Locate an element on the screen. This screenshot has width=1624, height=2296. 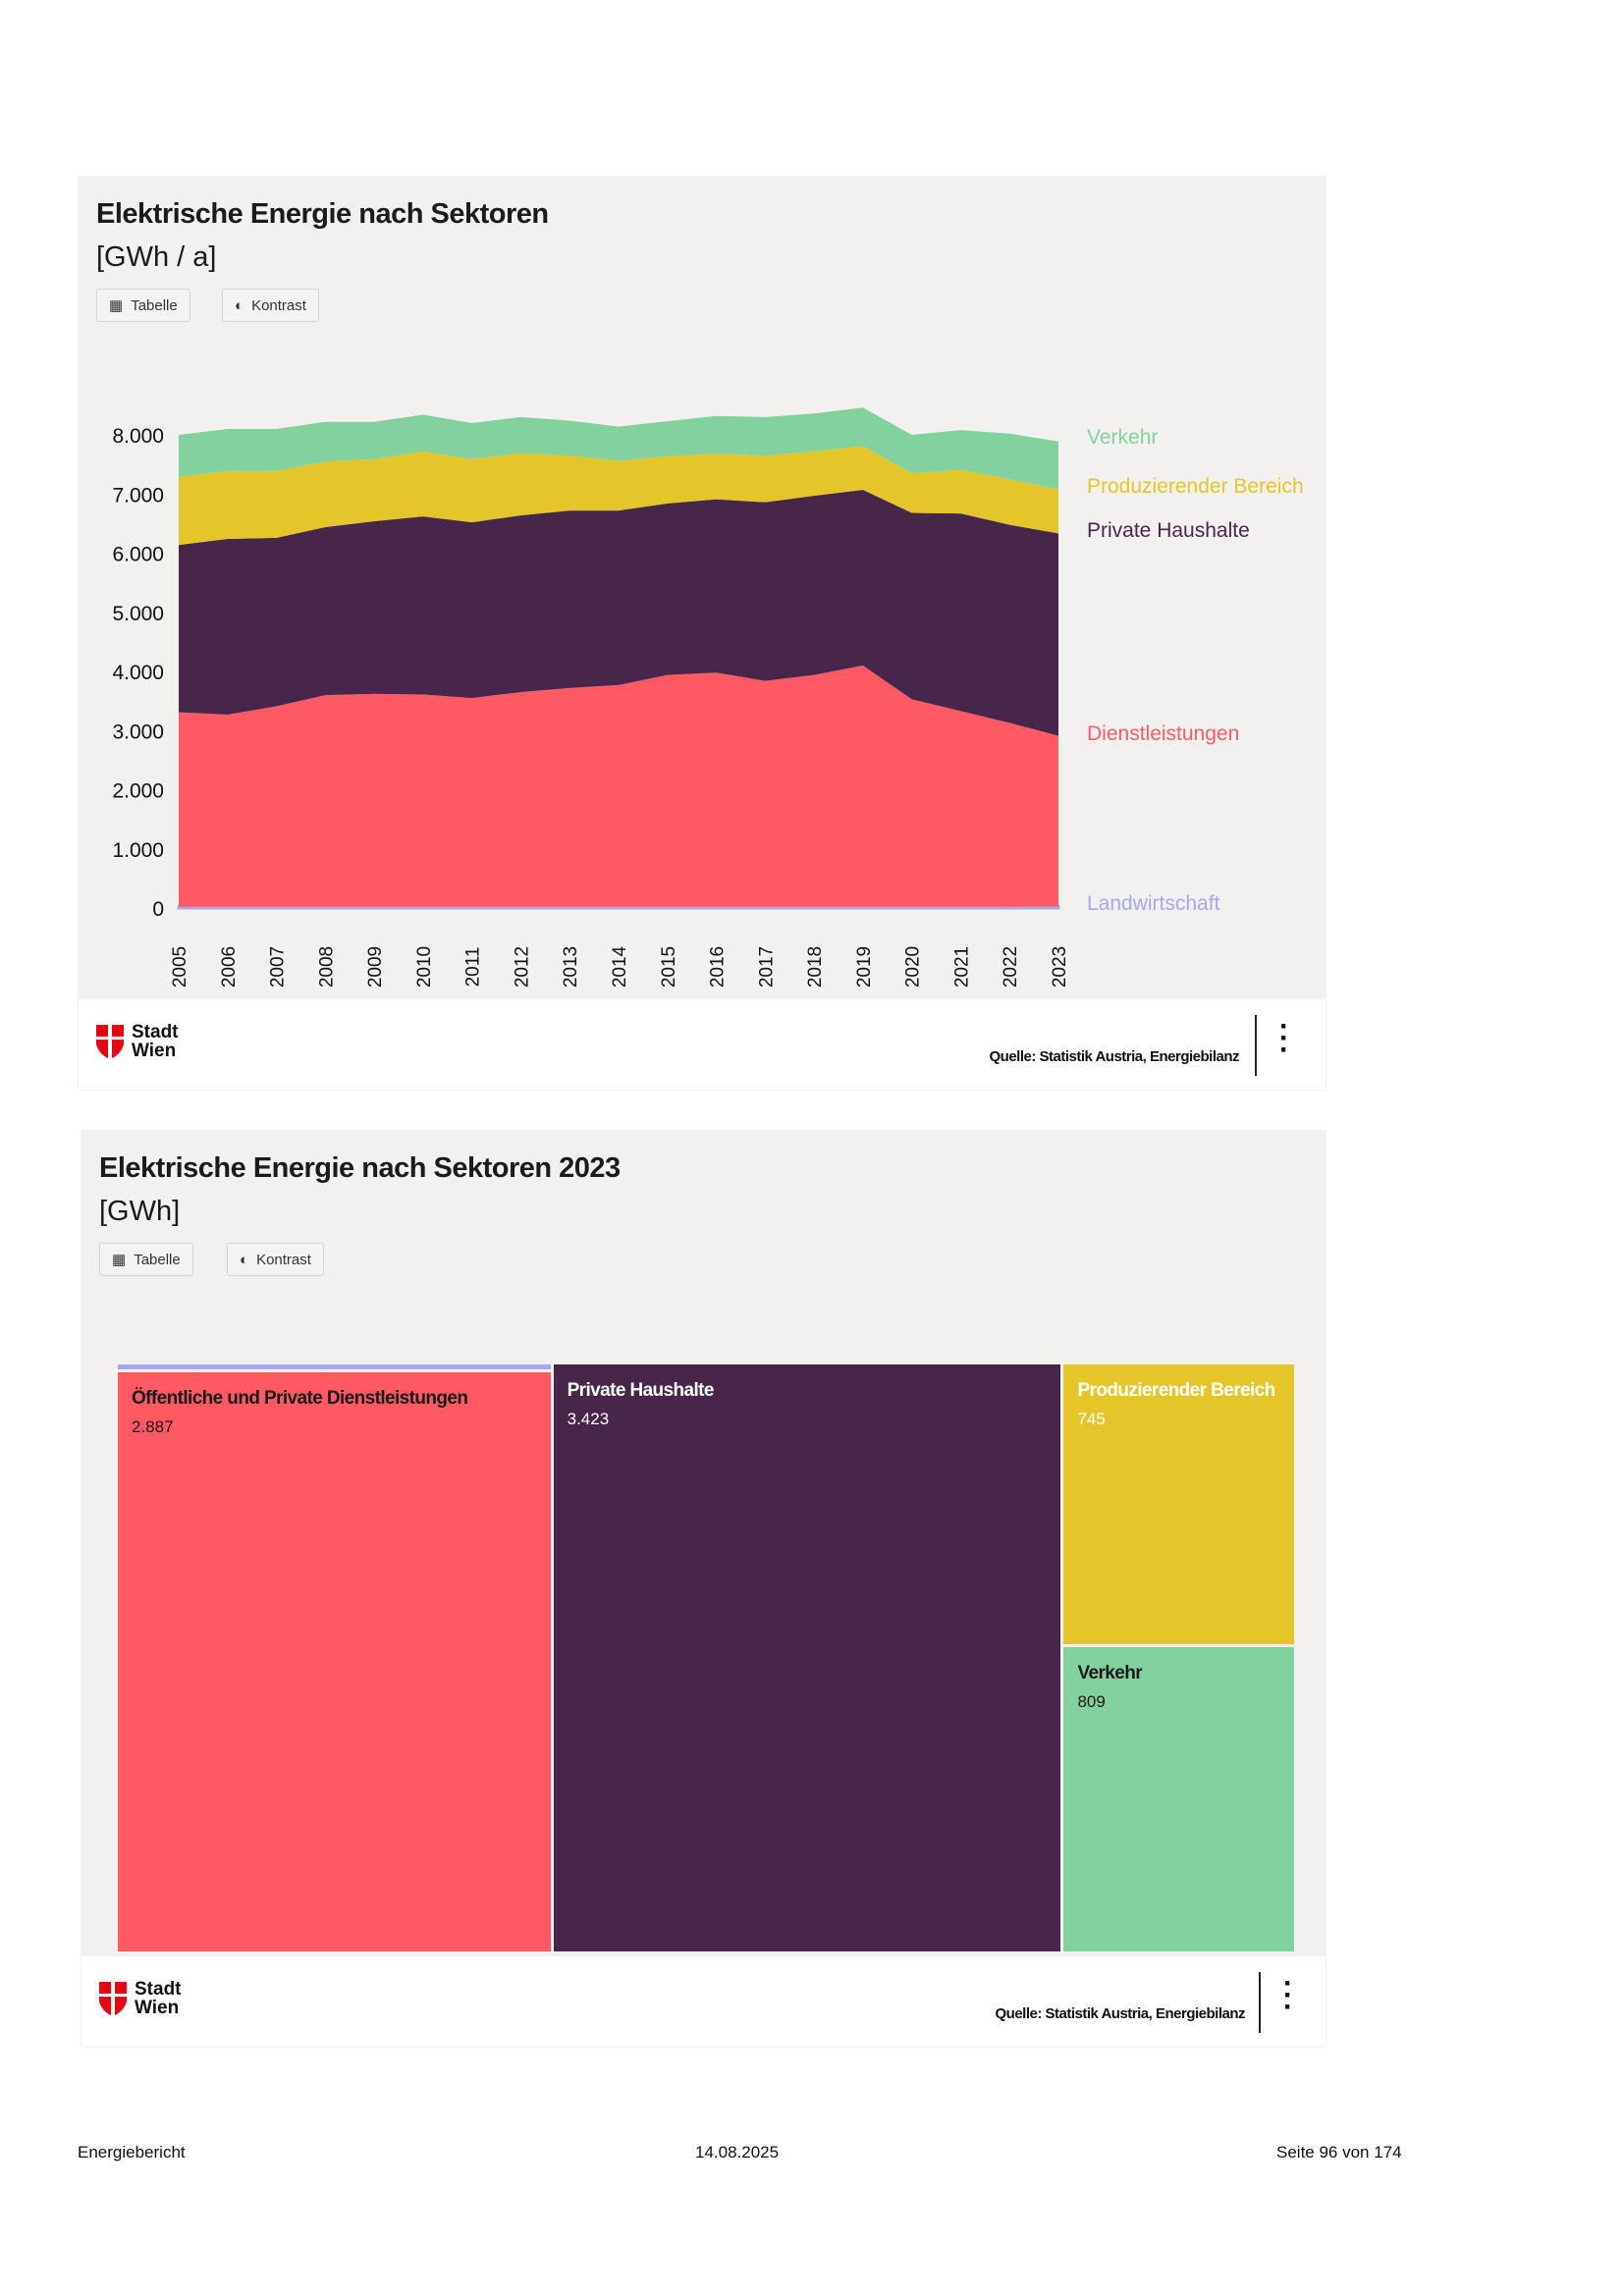
legend-label: Private Haushalte is located at coordinates (1168, 530).